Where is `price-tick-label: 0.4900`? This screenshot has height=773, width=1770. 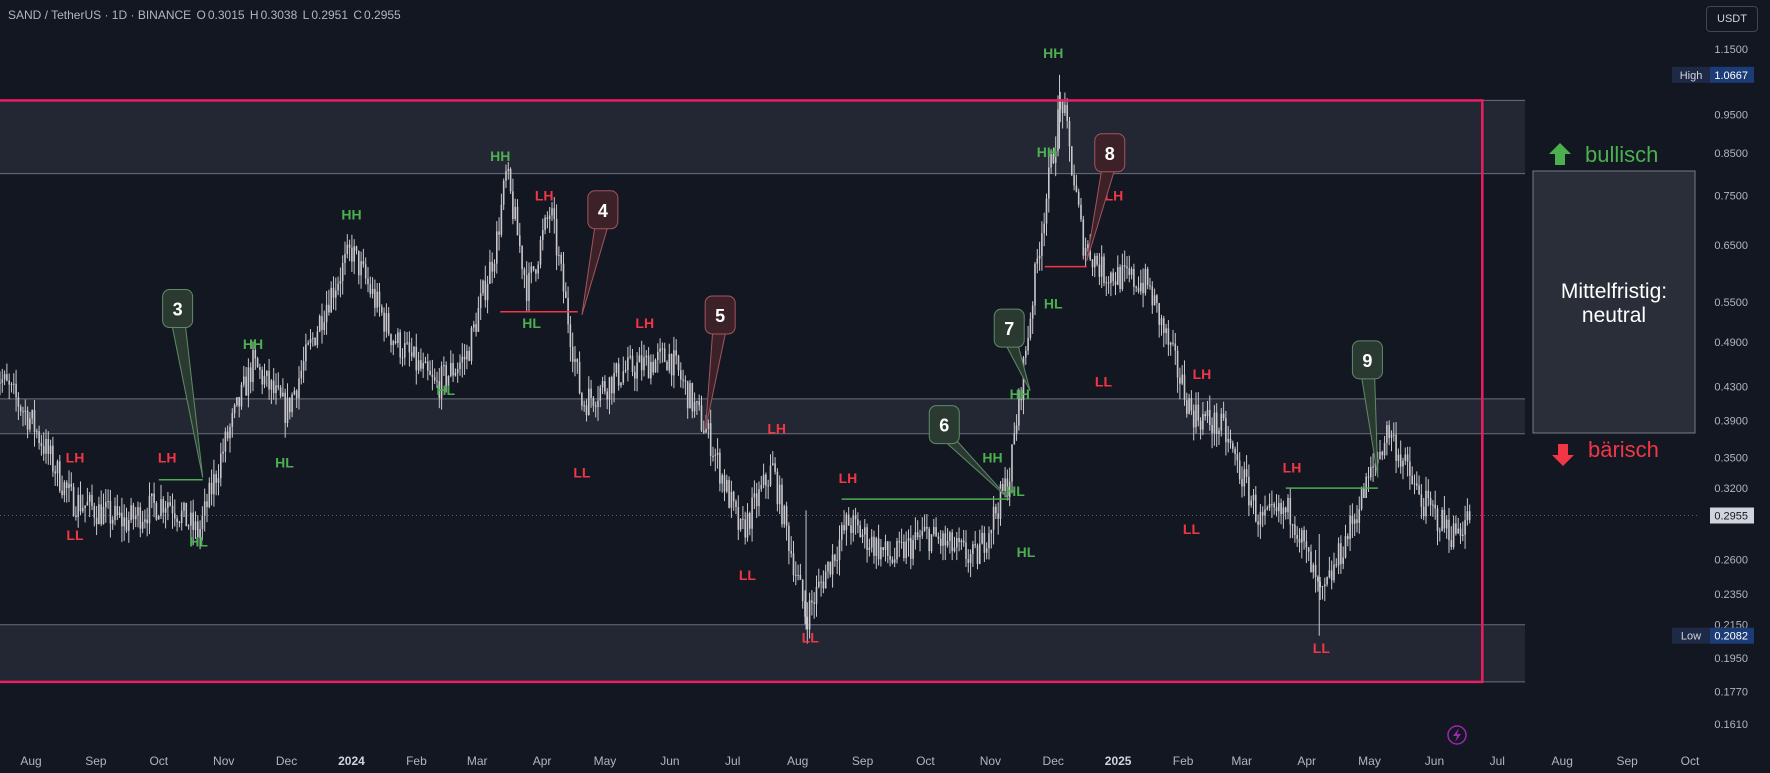 price-tick-label: 0.4900 is located at coordinates (1731, 343).